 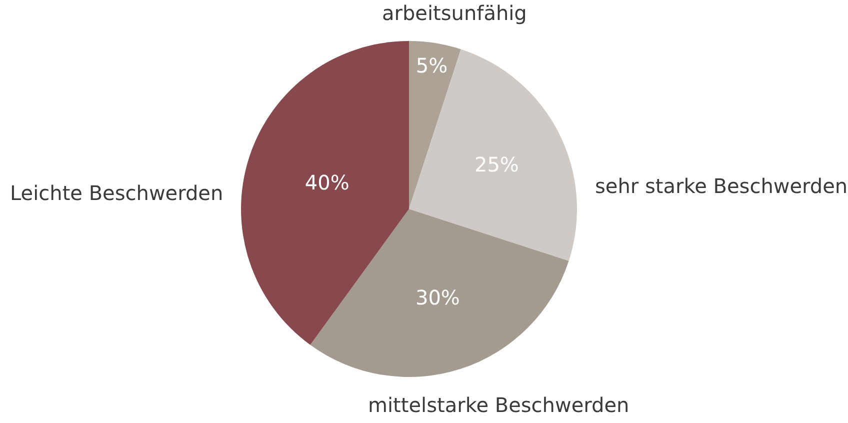 What do you see at coordinates (437, 297) in the screenshot?
I see `data-label: 30%` at bounding box center [437, 297].